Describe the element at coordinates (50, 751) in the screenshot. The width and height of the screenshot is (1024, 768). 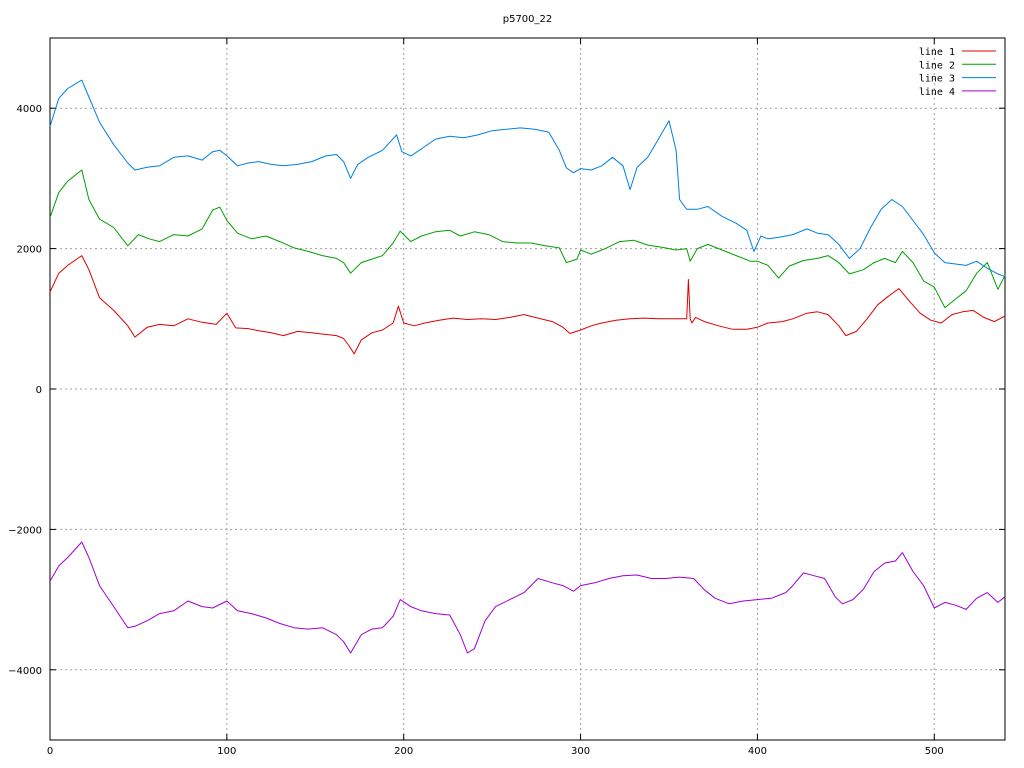
I see `x-tick-label: 0` at that location.